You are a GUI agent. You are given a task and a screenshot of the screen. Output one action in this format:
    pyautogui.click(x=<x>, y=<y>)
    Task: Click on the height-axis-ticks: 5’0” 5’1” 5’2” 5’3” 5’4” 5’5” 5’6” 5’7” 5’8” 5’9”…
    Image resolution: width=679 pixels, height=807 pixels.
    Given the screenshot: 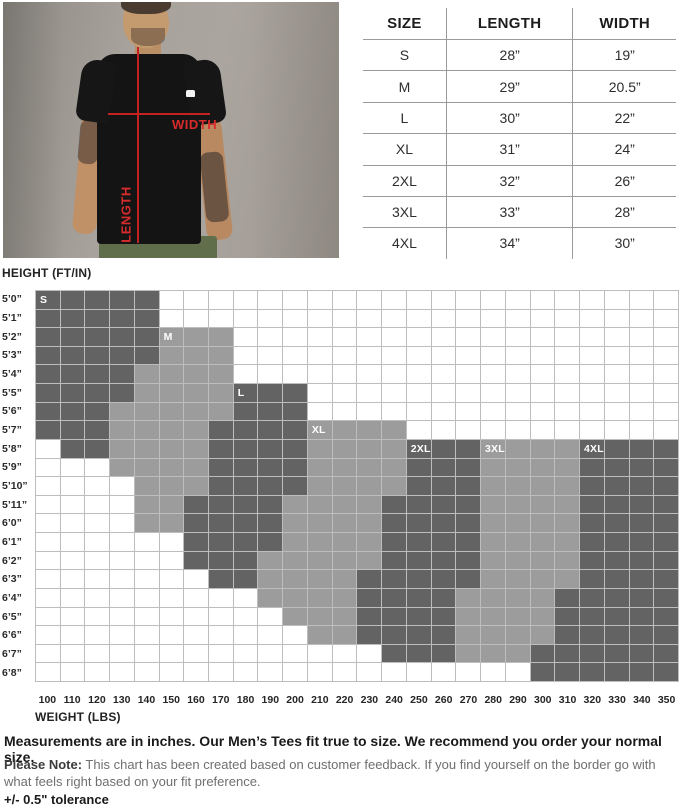 What is the action you would take?
    pyautogui.click(x=18, y=486)
    